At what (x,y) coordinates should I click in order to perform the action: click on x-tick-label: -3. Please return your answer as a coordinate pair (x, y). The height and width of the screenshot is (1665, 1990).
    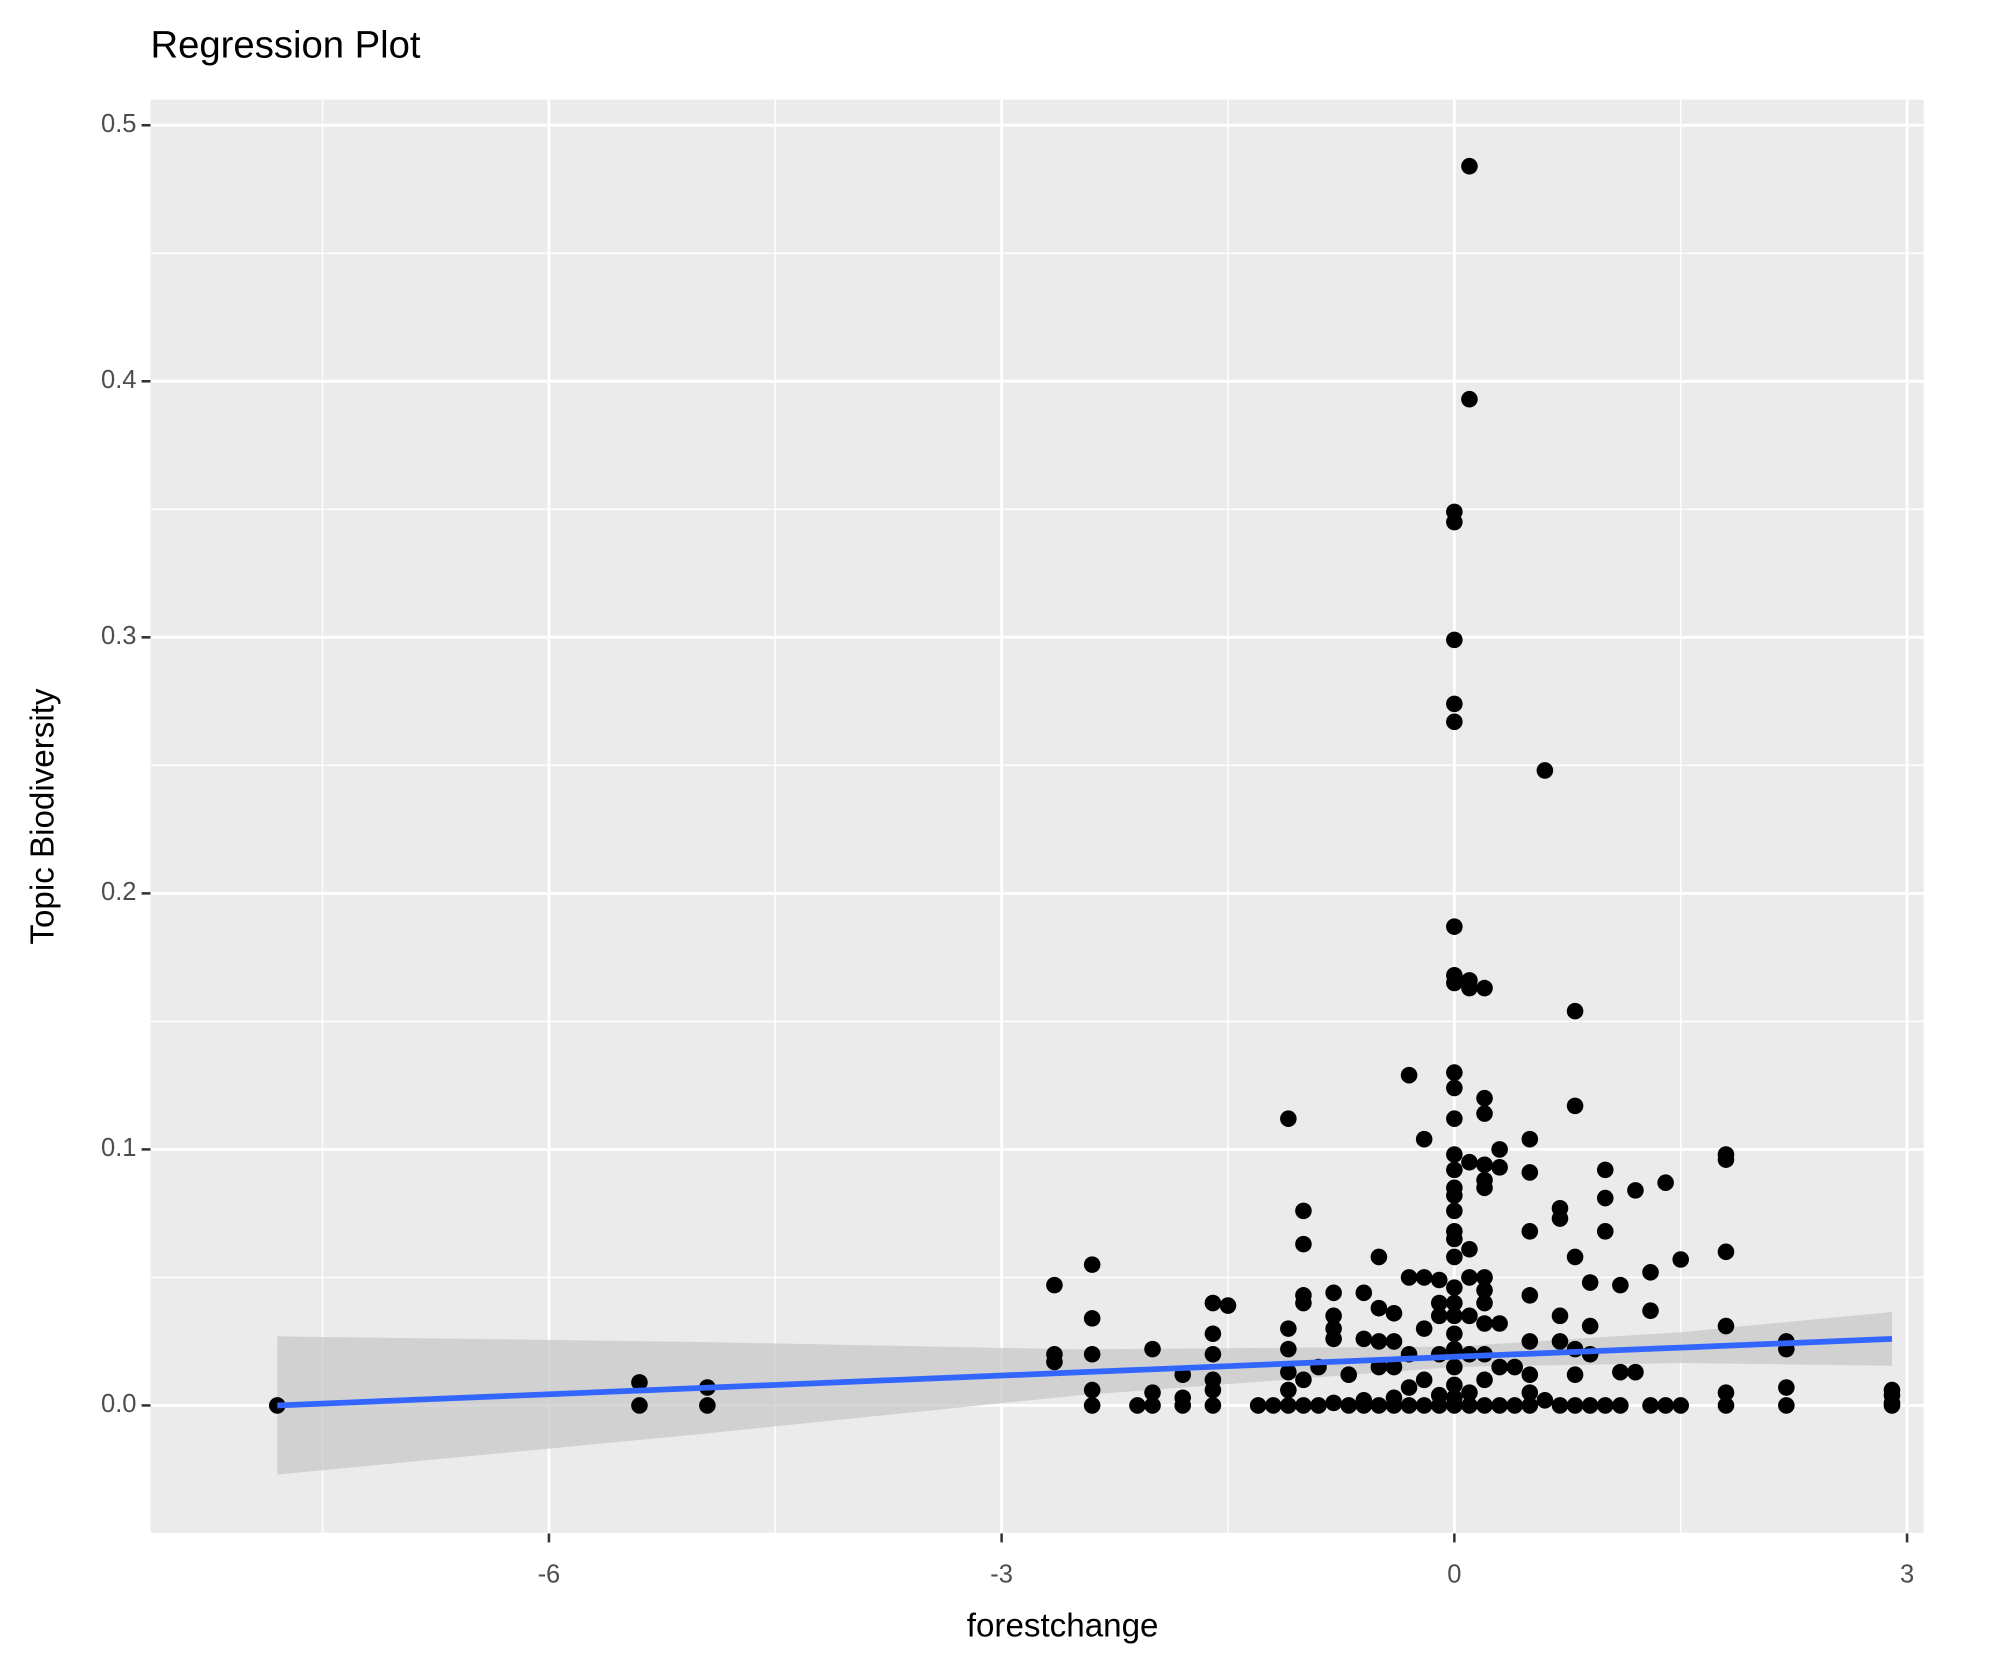
    Looking at the image, I should click on (1001, 1574).